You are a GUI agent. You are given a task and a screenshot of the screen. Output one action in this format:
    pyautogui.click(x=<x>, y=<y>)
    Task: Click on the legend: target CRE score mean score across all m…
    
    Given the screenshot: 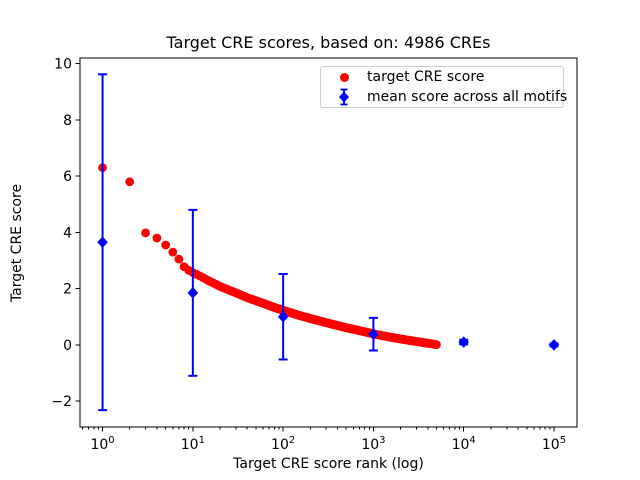 What is the action you would take?
    pyautogui.click(x=443, y=87)
    